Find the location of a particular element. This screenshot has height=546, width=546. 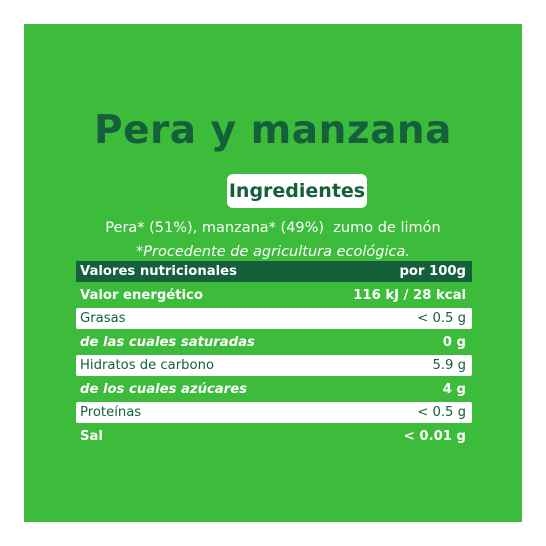

ingredients-heading: Ingredientes is located at coordinates (297, 191).